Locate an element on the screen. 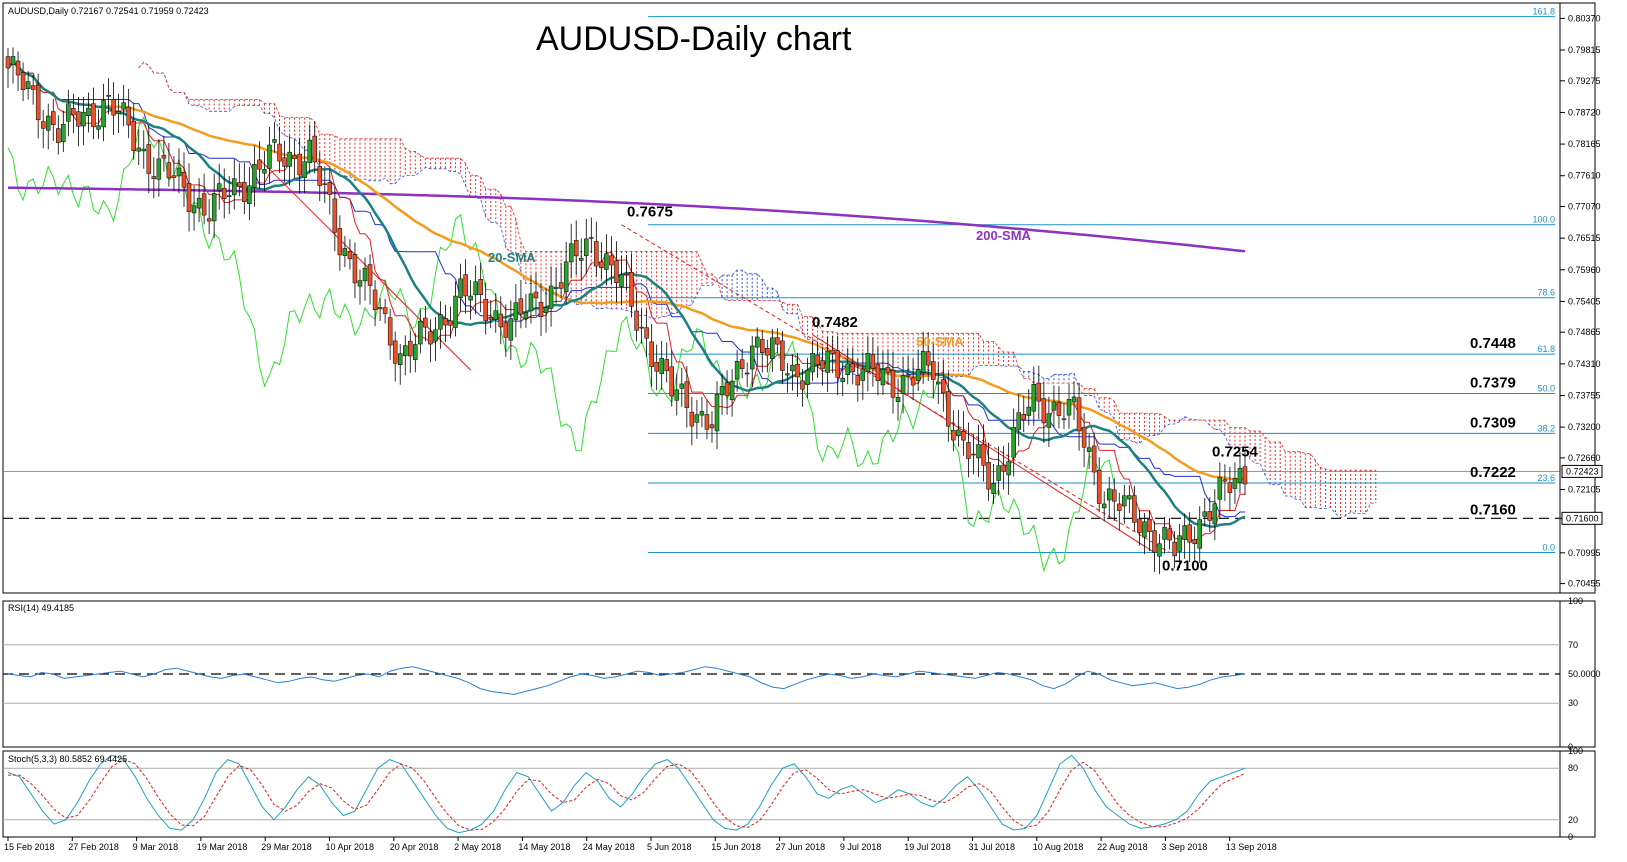 The image size is (1627, 862). fib-level-label: 61.8 is located at coordinates (1546, 349).